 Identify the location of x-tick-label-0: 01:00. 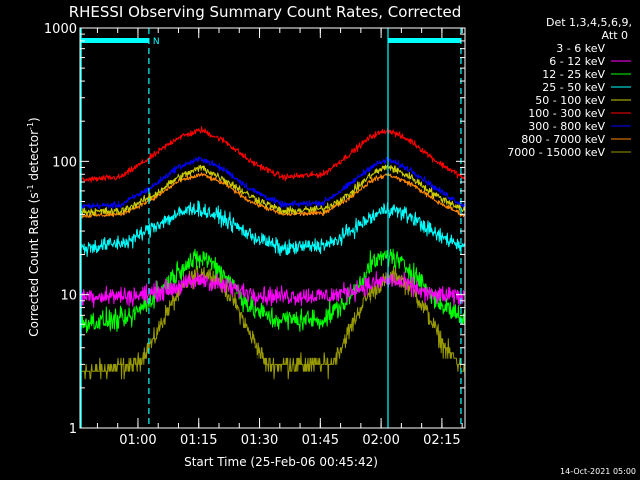
(137, 440).